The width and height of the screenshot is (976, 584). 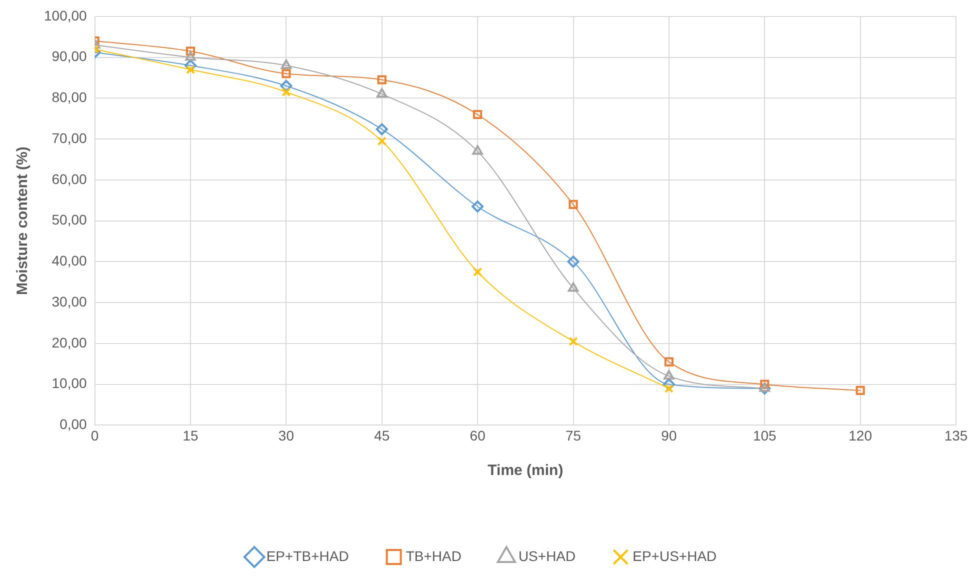 I want to click on x-tick-label: 105, so click(x=764, y=435).